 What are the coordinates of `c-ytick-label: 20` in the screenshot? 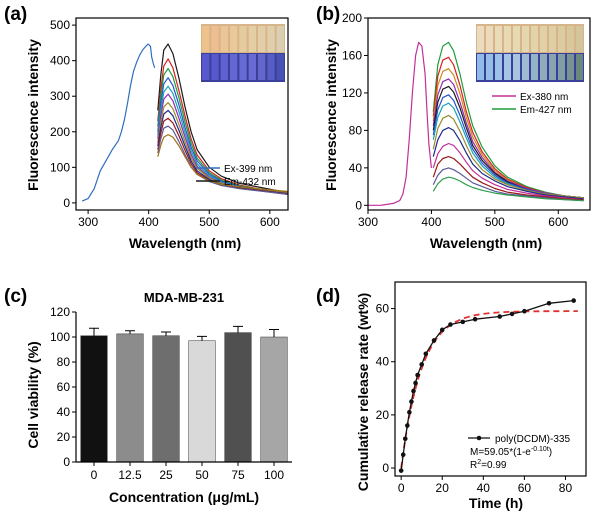 It's located at (64, 437).